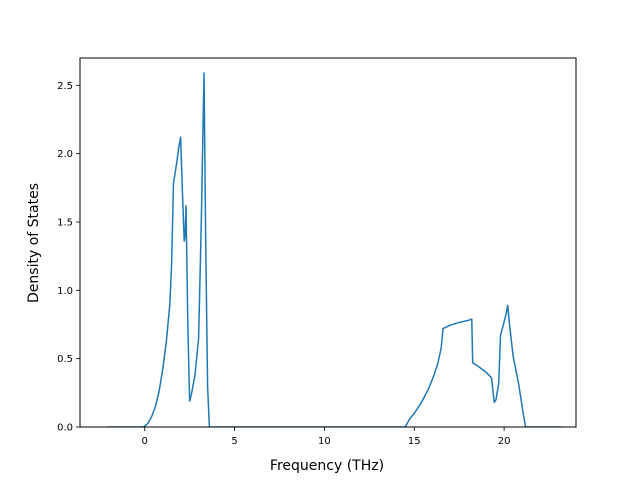 The image size is (640, 480). I want to click on y-tick-label: 0.0, so click(65, 428).